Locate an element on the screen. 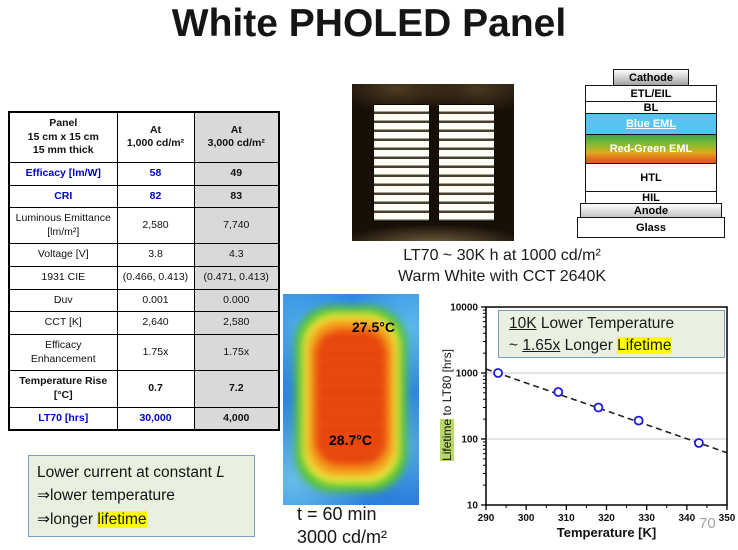 This screenshot has height=550, width=738. axis-tick-label: 340 is located at coordinates (686, 518).